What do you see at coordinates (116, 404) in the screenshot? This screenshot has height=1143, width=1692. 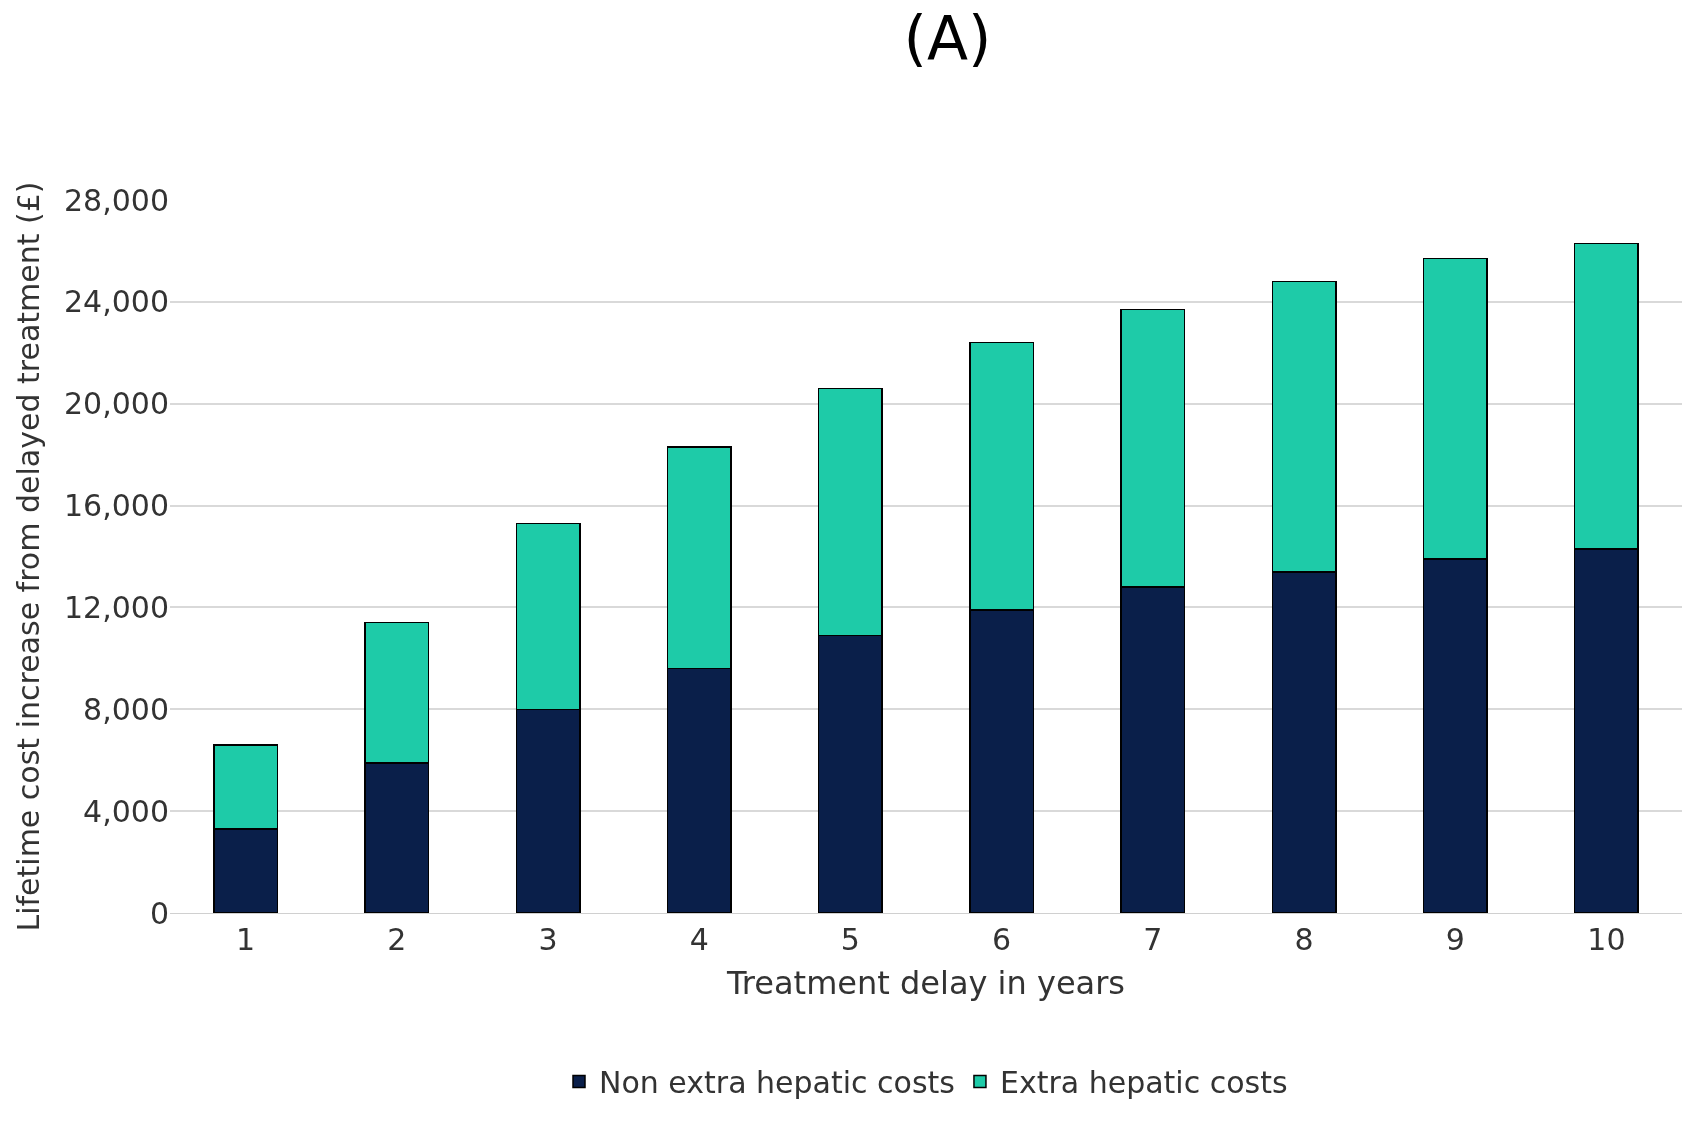 I see `y-tick-label: 20,000` at bounding box center [116, 404].